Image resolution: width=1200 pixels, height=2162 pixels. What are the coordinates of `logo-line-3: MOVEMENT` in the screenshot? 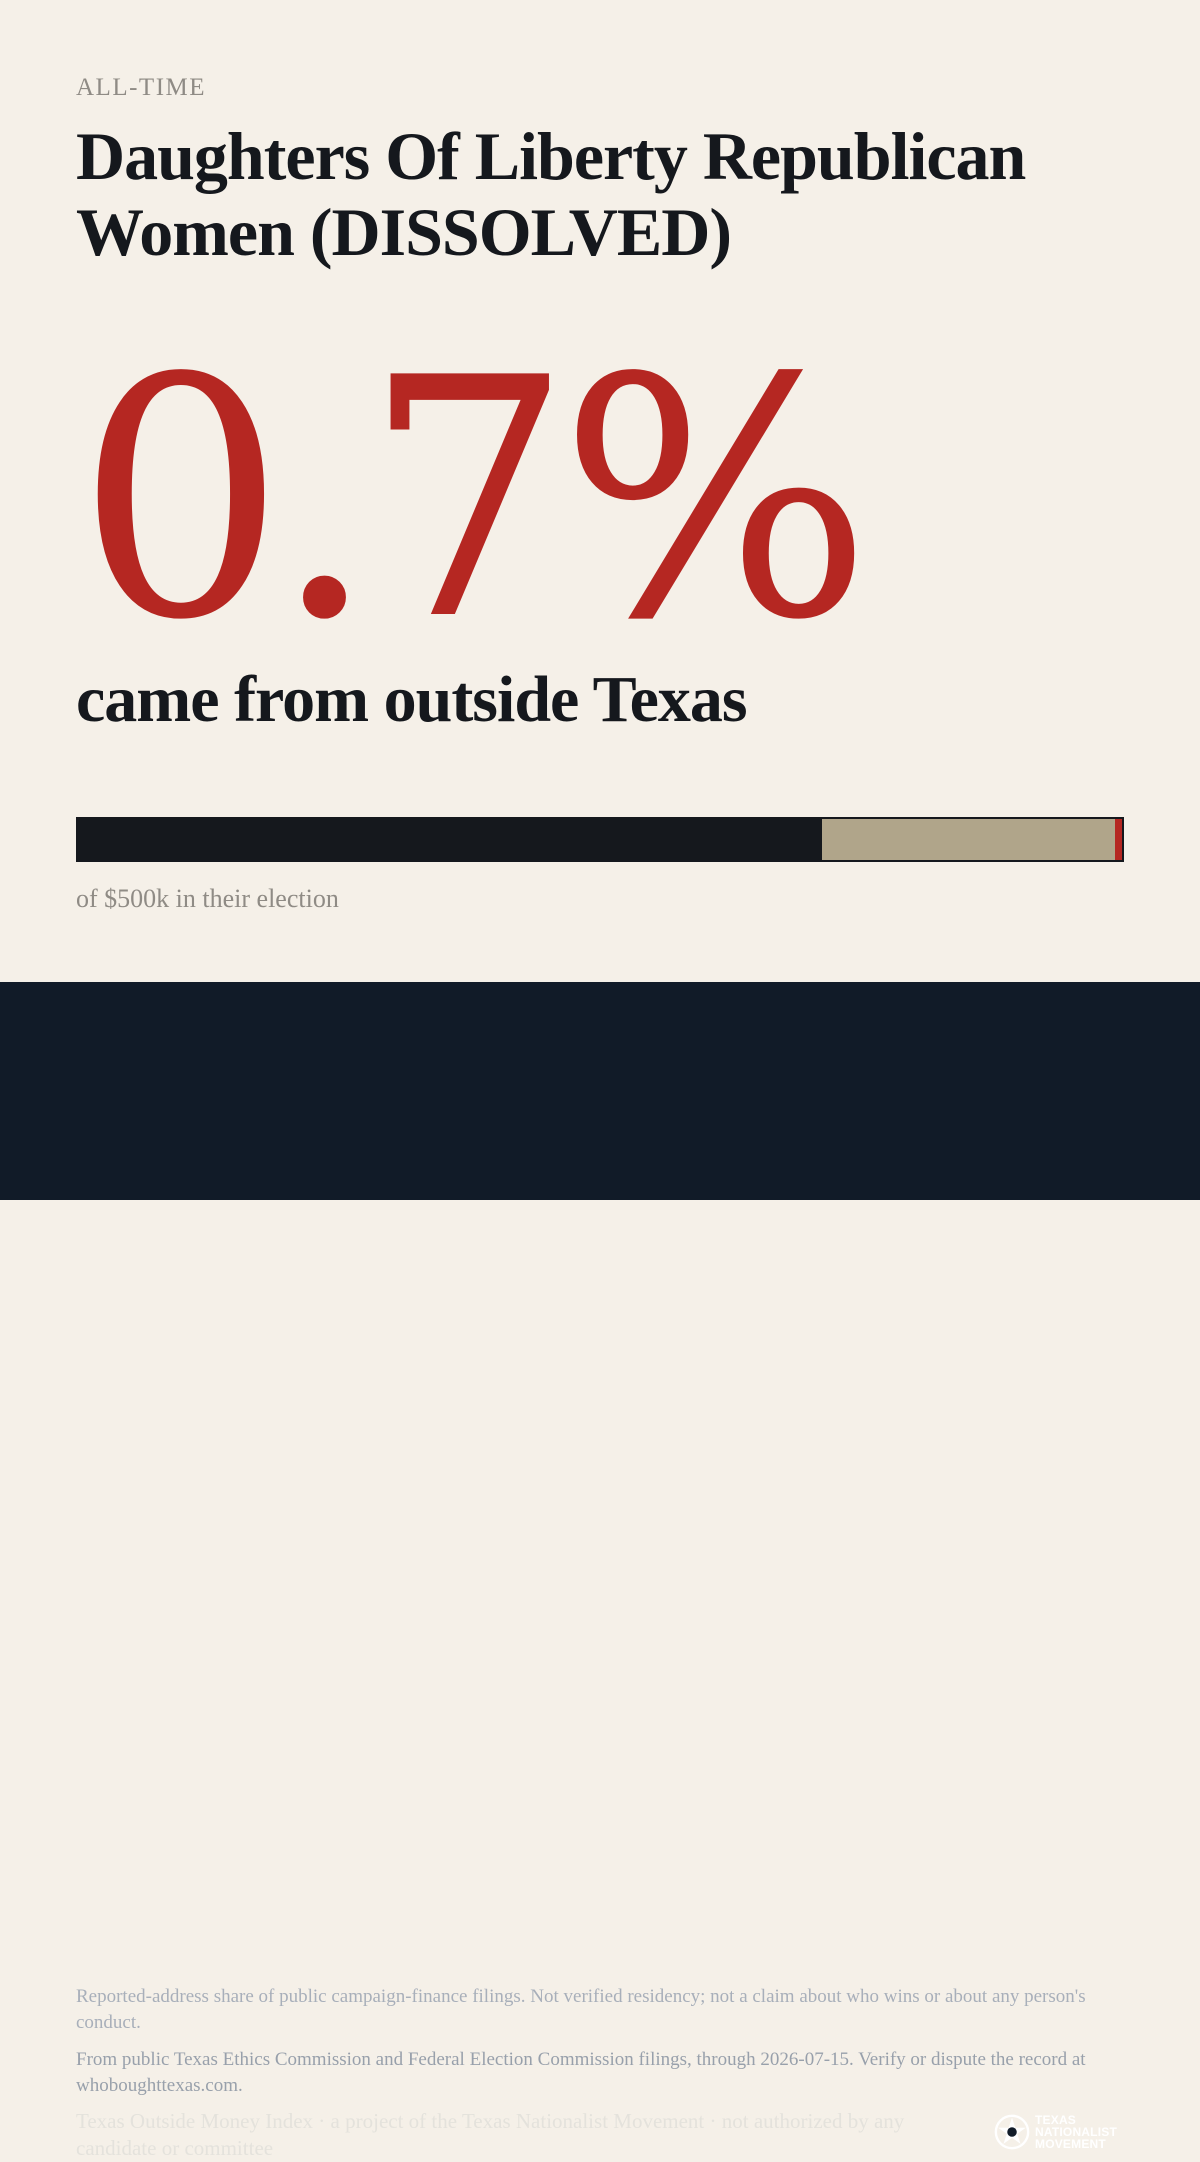 It's located at (1070, 2144).